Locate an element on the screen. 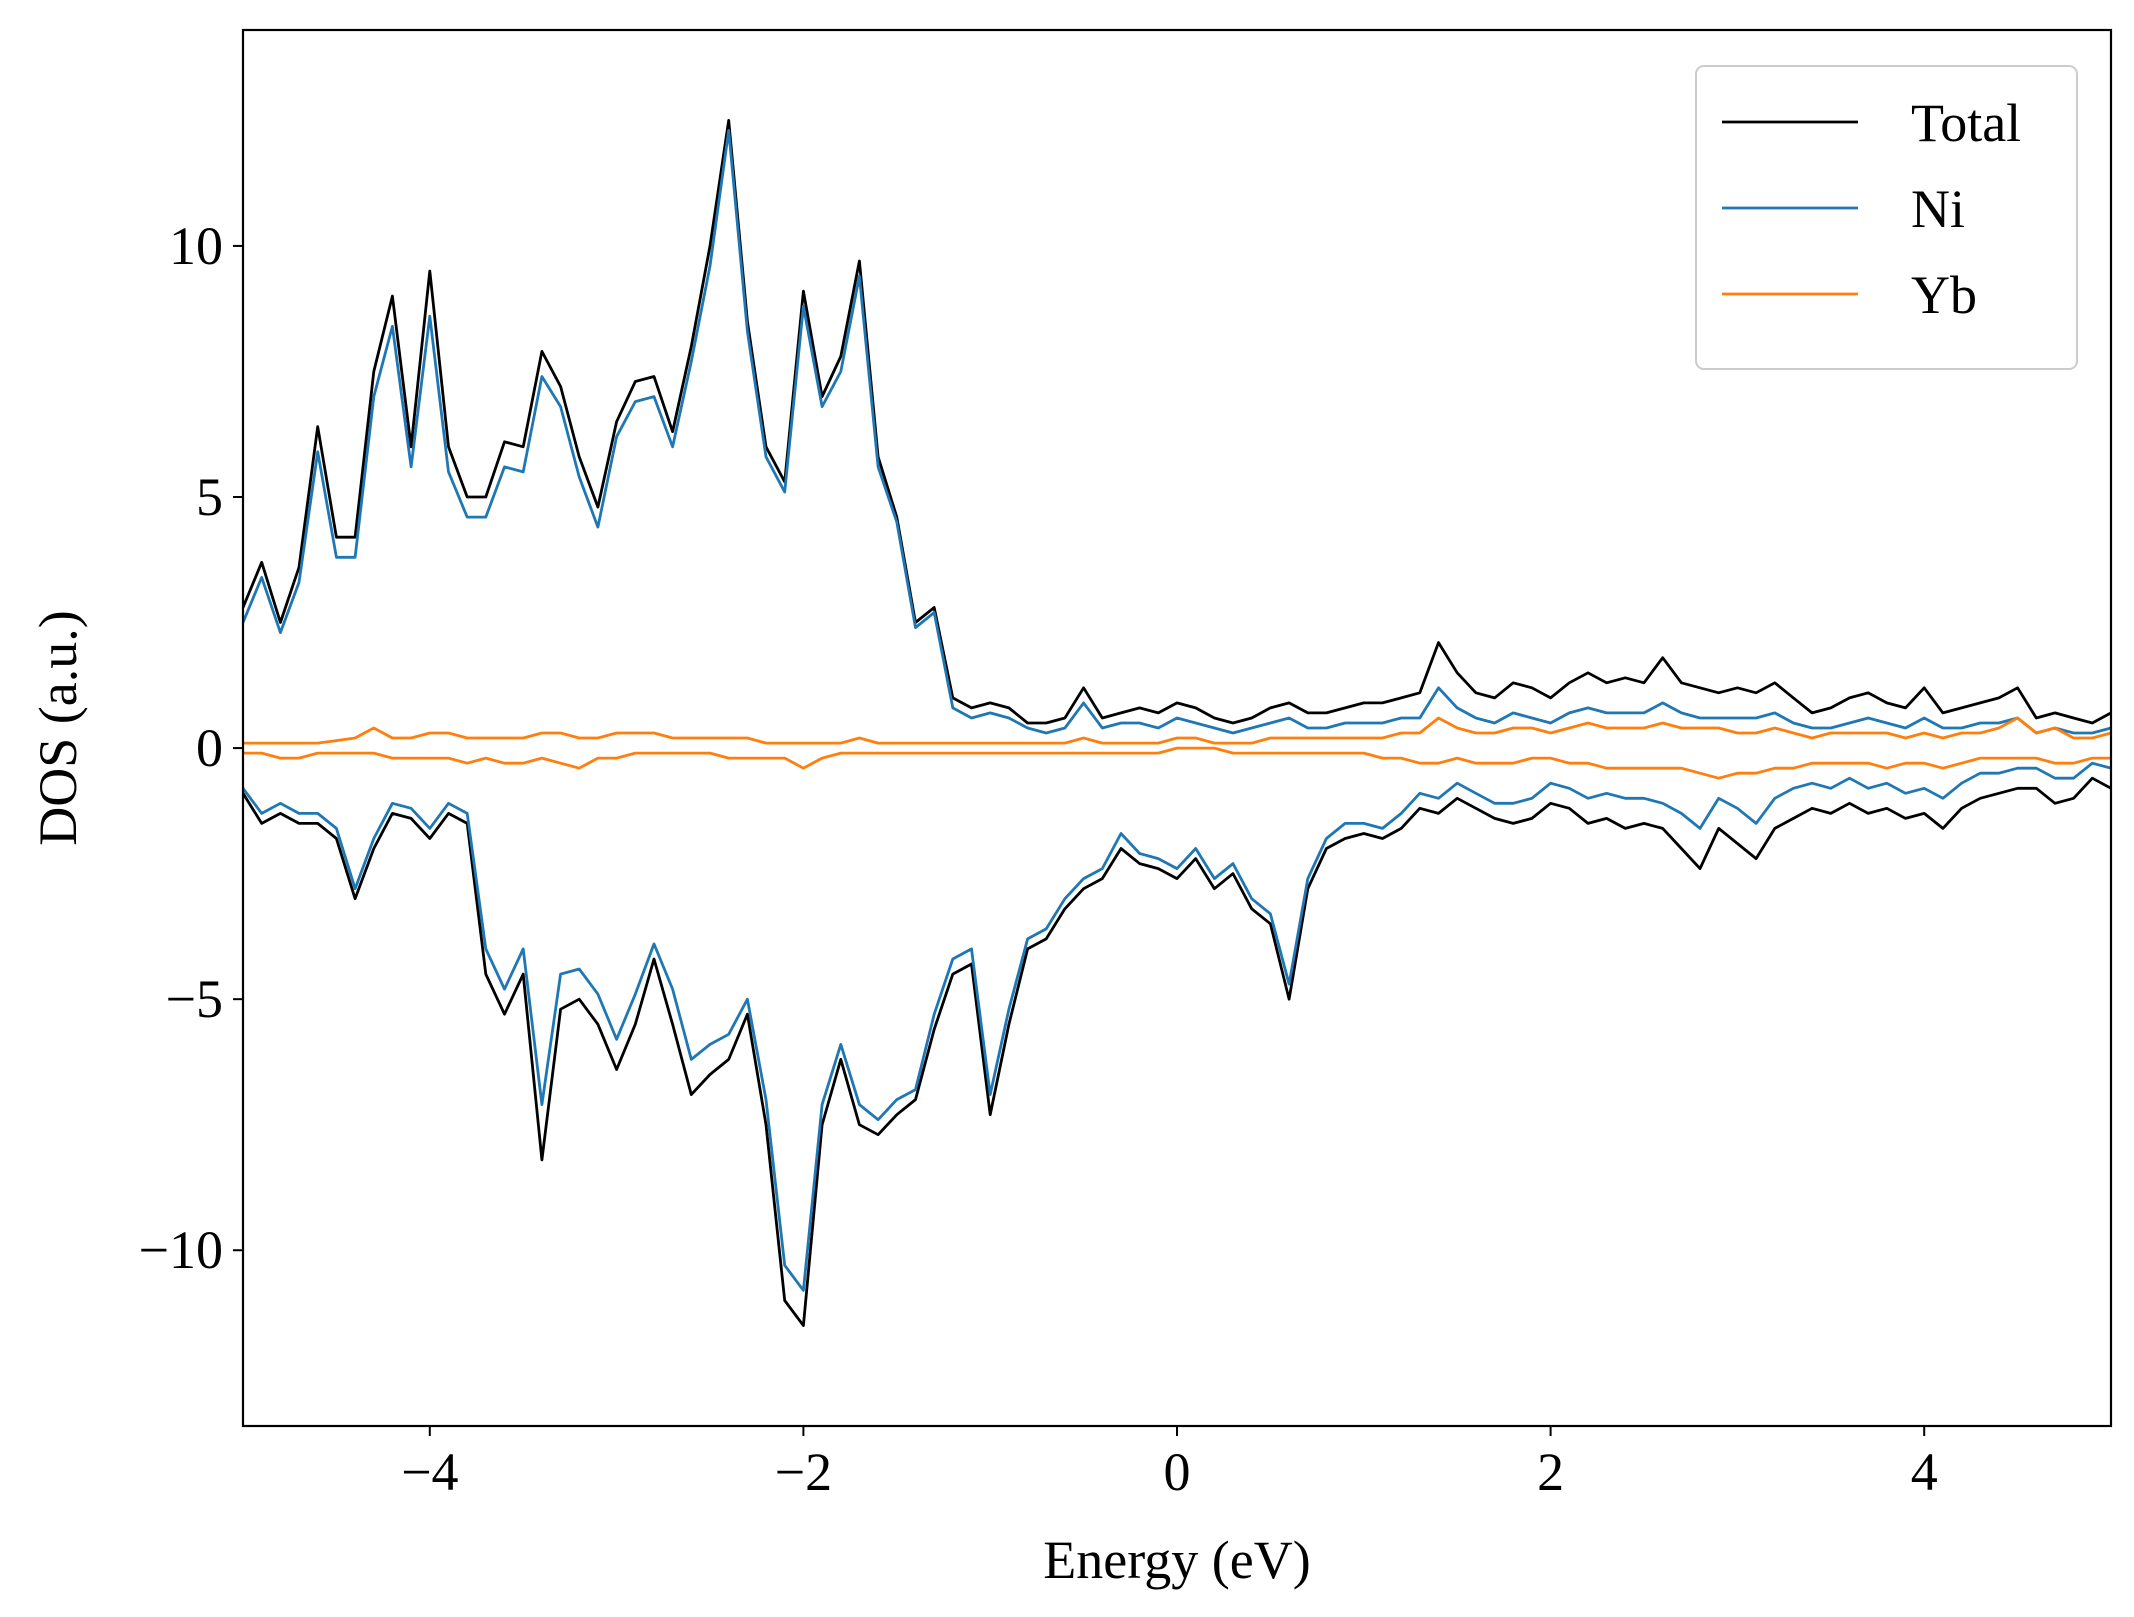  y-axis-label: DOS (a.u.) is located at coordinates (58, 727).